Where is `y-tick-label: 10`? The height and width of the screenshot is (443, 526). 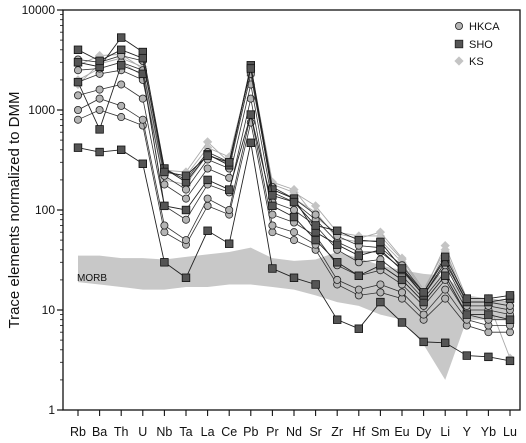 y-tick-label: 10 is located at coordinates (49, 310).